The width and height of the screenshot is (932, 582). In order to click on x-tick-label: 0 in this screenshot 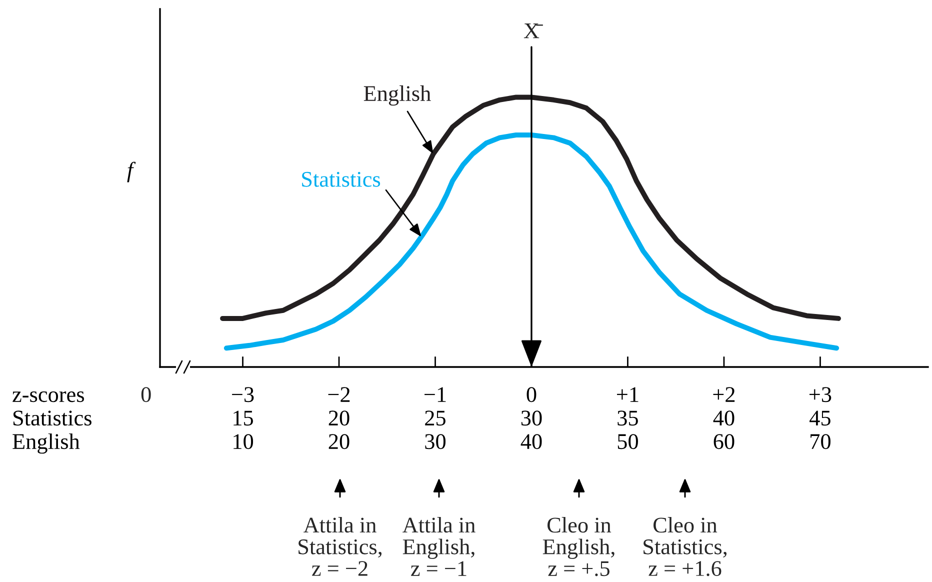, I will do `click(531, 394)`.